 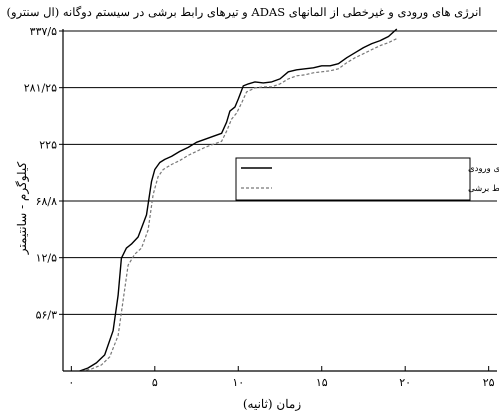 I want to click on x-tick-label: ۲۵, so click(x=489, y=382).